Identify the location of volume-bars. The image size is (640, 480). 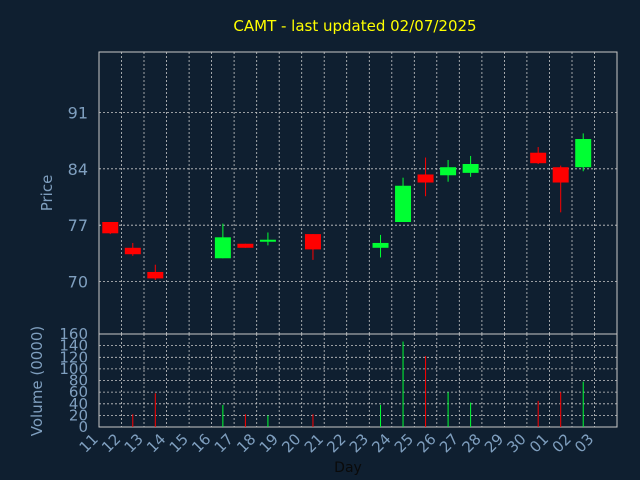
(358, 384).